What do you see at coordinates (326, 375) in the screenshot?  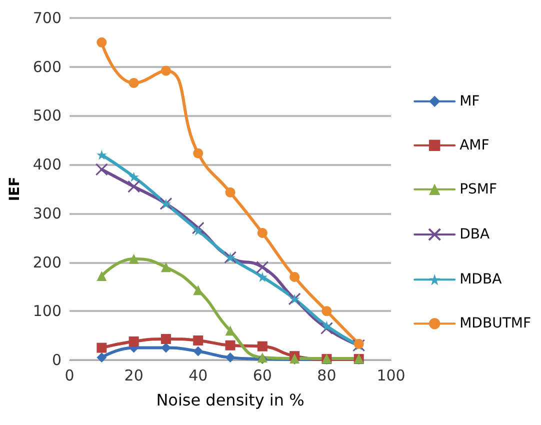 I see `x-tick-label: 80` at bounding box center [326, 375].